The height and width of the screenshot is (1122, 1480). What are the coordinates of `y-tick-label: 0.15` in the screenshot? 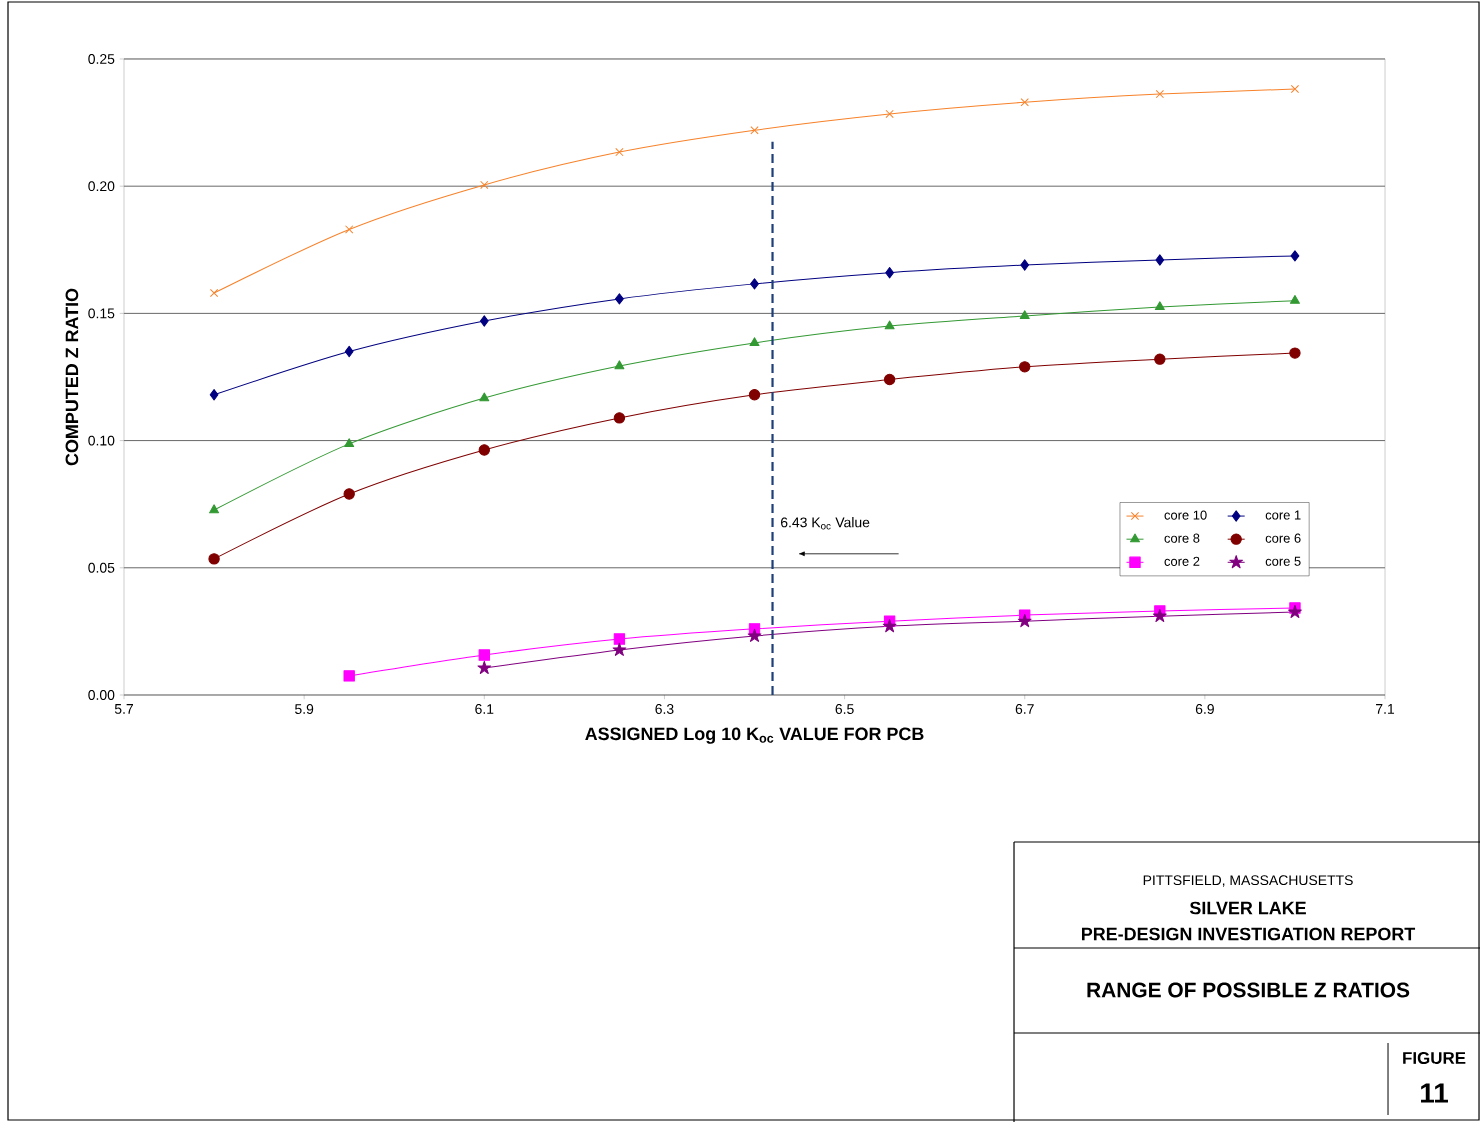 It's located at (101, 313).